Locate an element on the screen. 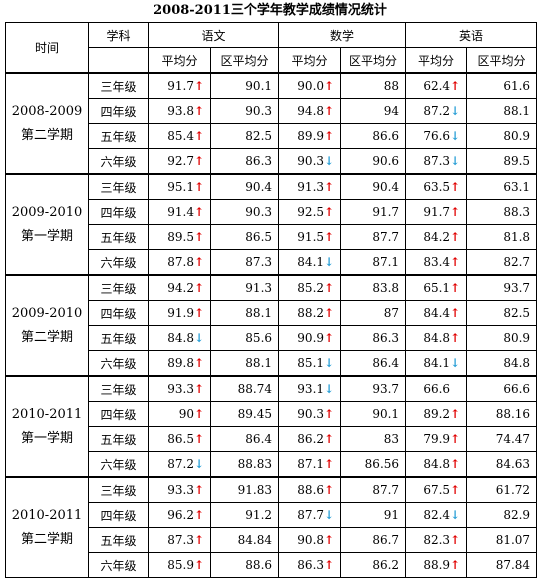  avg-cell: 90.9↑ is located at coordinates (310, 338).